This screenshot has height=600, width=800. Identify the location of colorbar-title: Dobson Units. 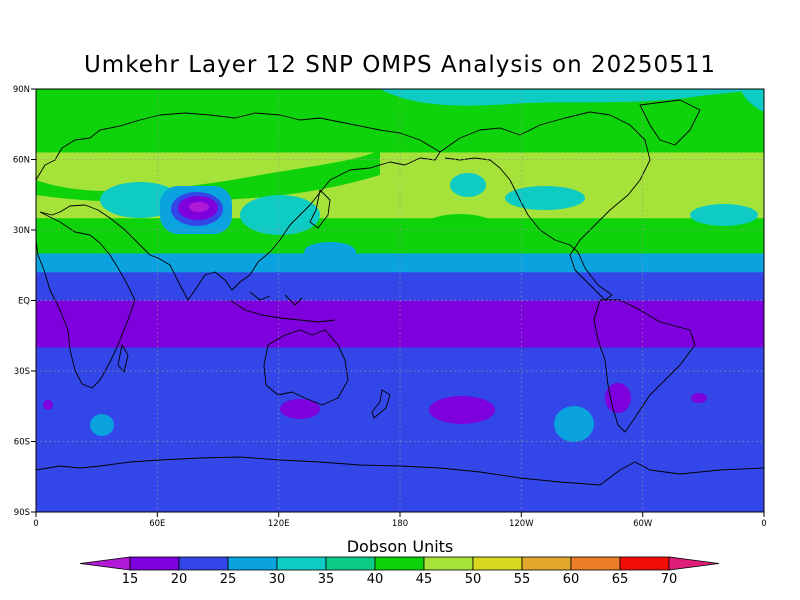
(400, 546).